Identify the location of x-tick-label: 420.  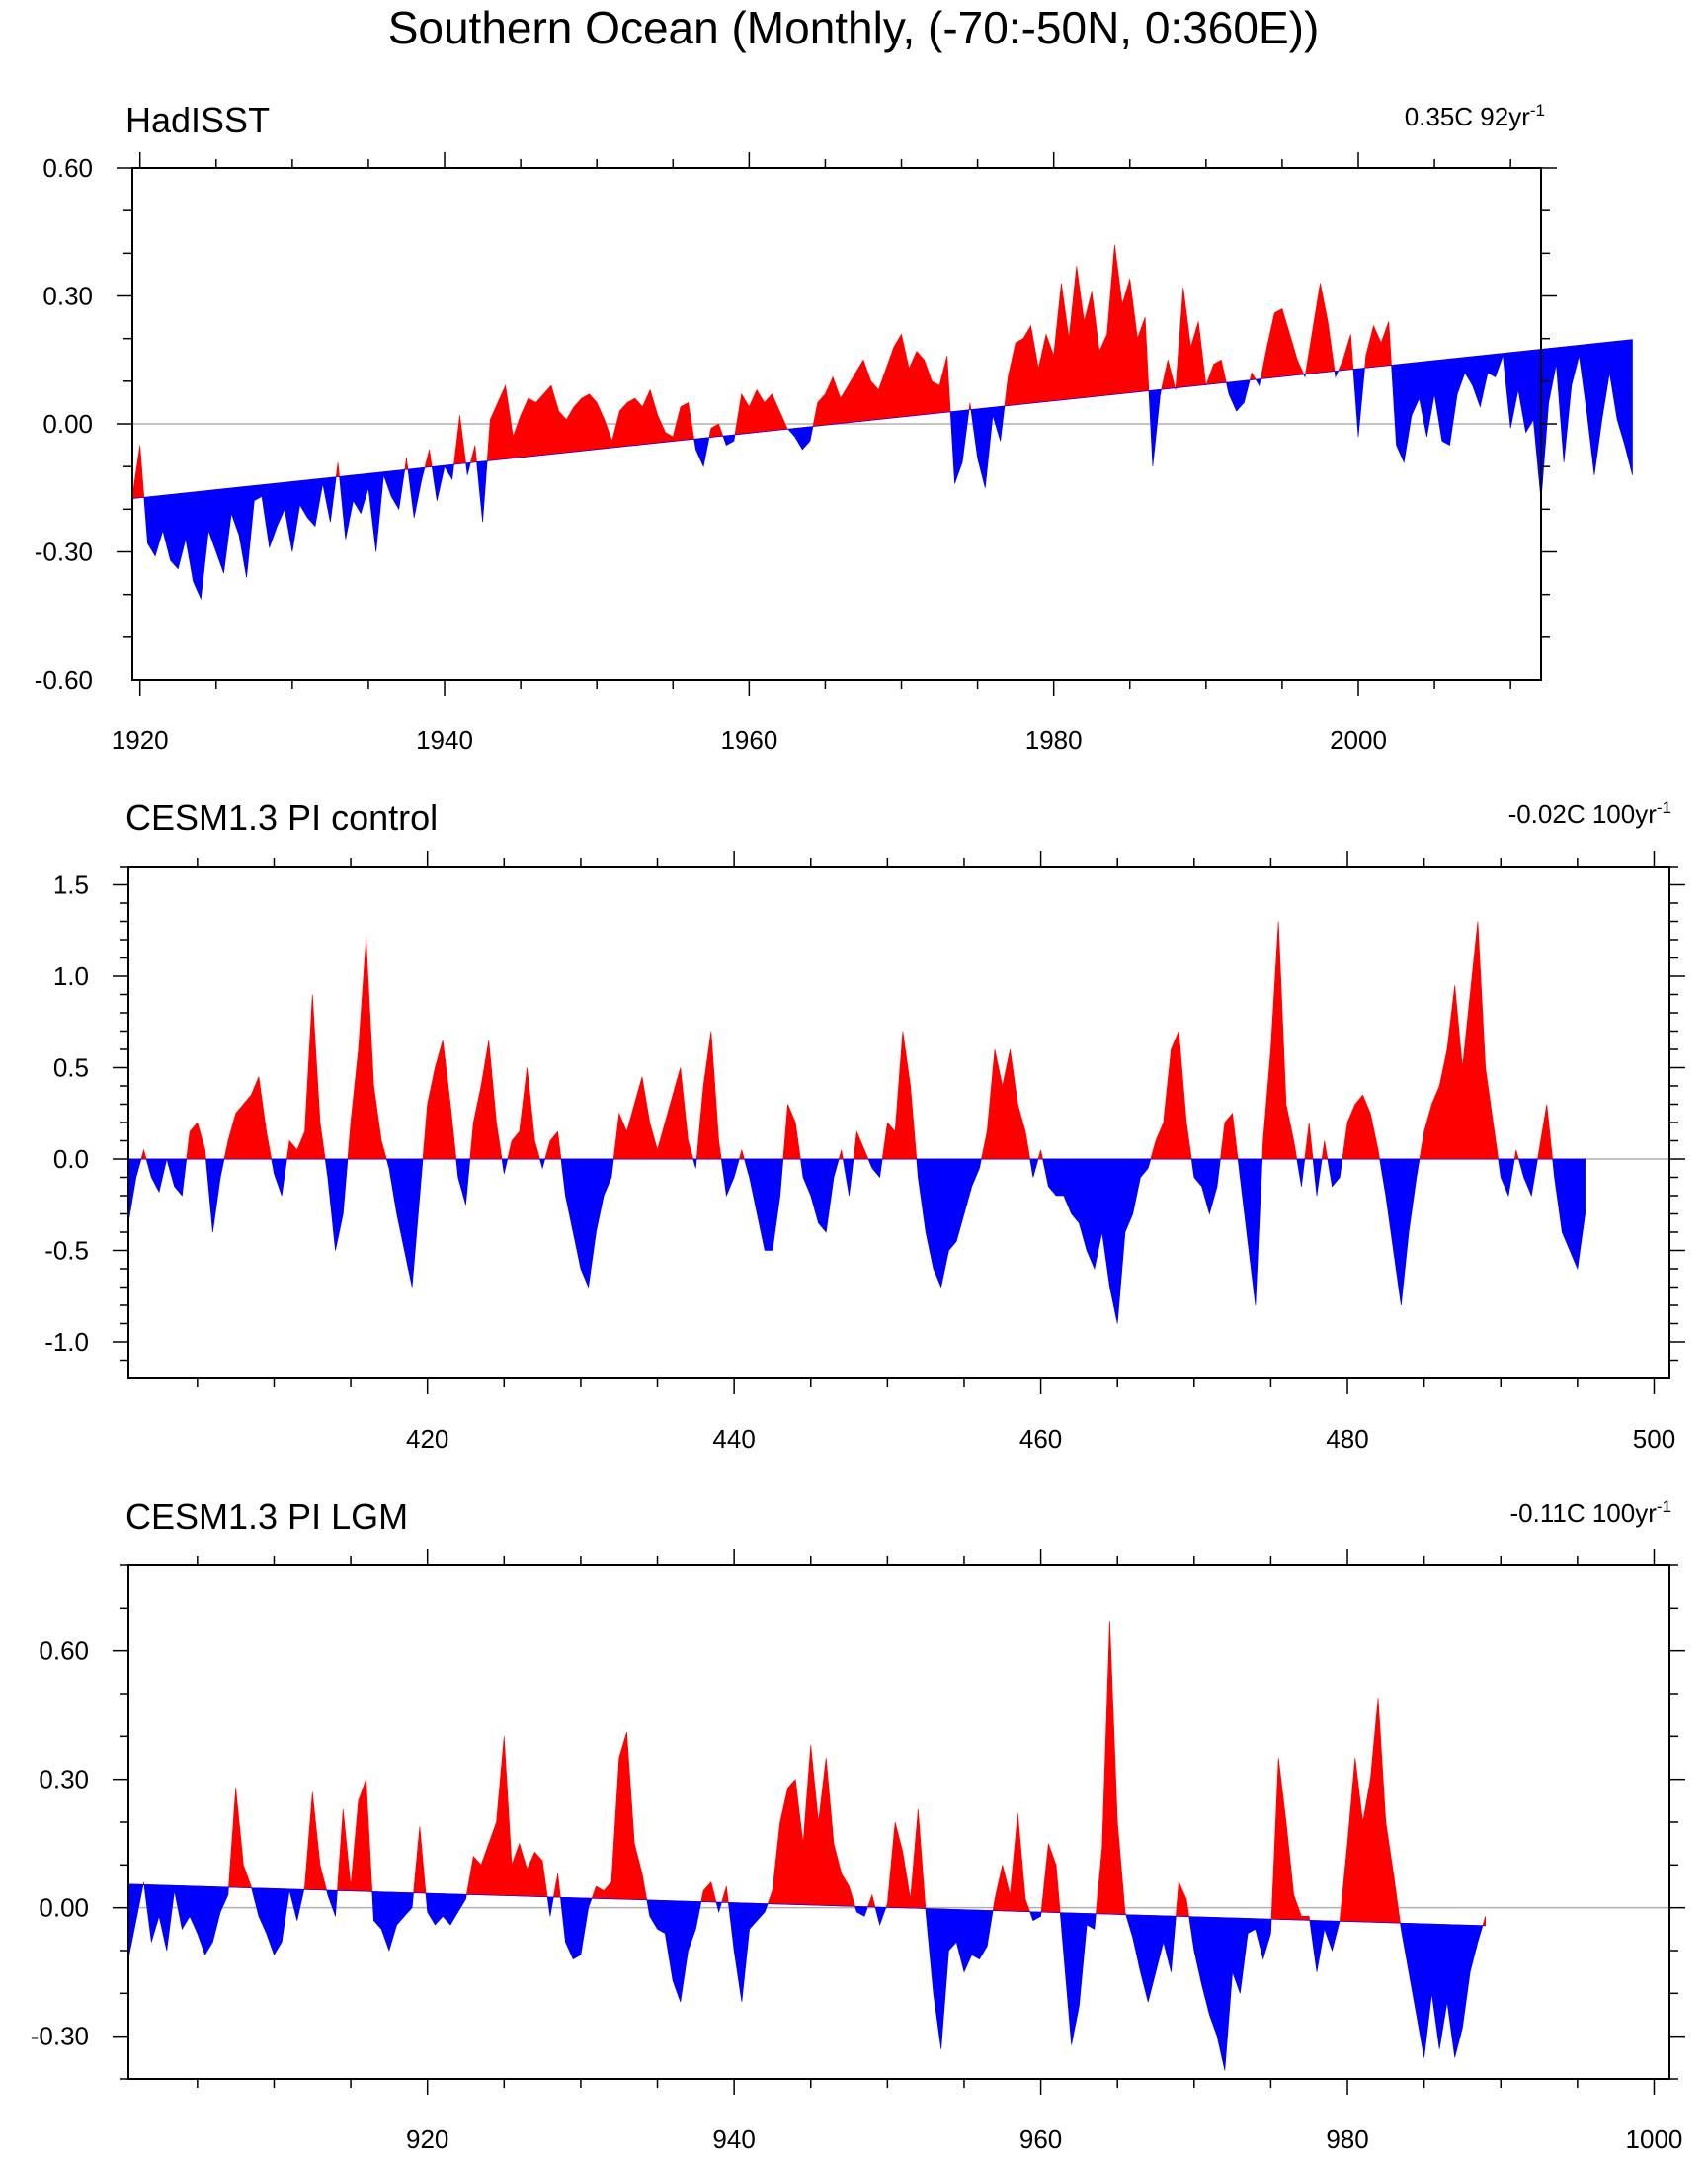
(427, 1439).